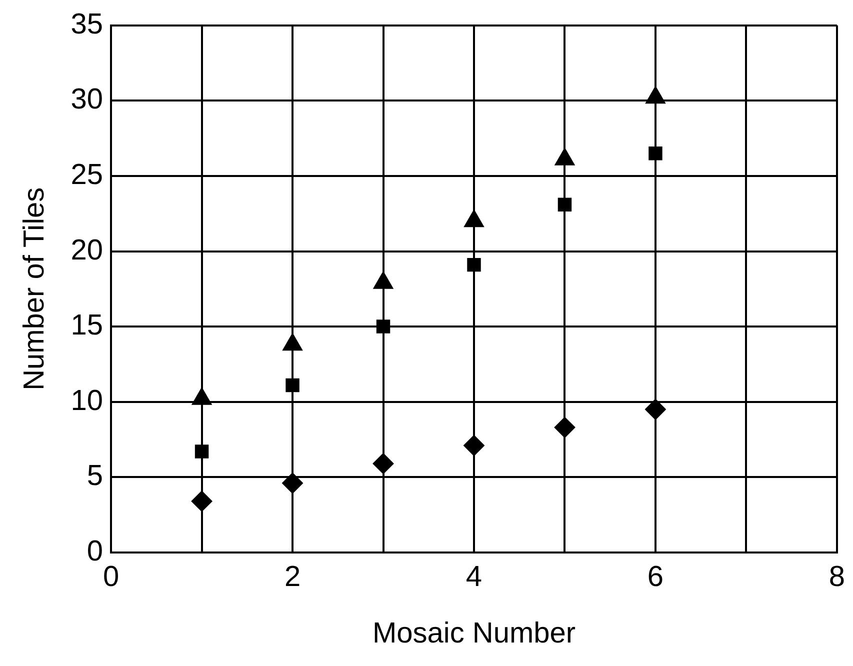 This screenshot has width=853, height=666. I want to click on y-tick-label: 25, so click(87, 174).